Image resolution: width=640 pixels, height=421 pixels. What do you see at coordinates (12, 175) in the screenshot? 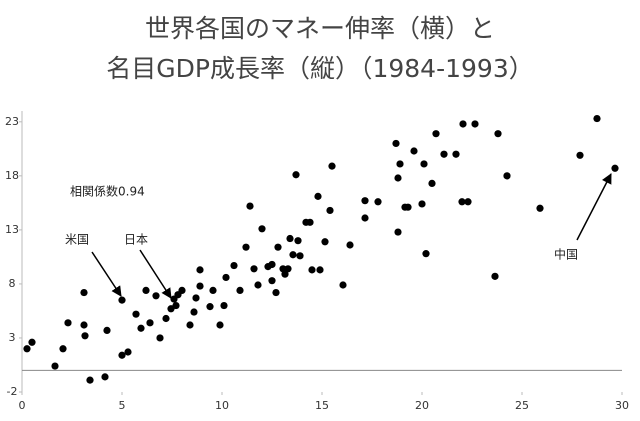
I see `y-tick-label: 18` at bounding box center [12, 175].